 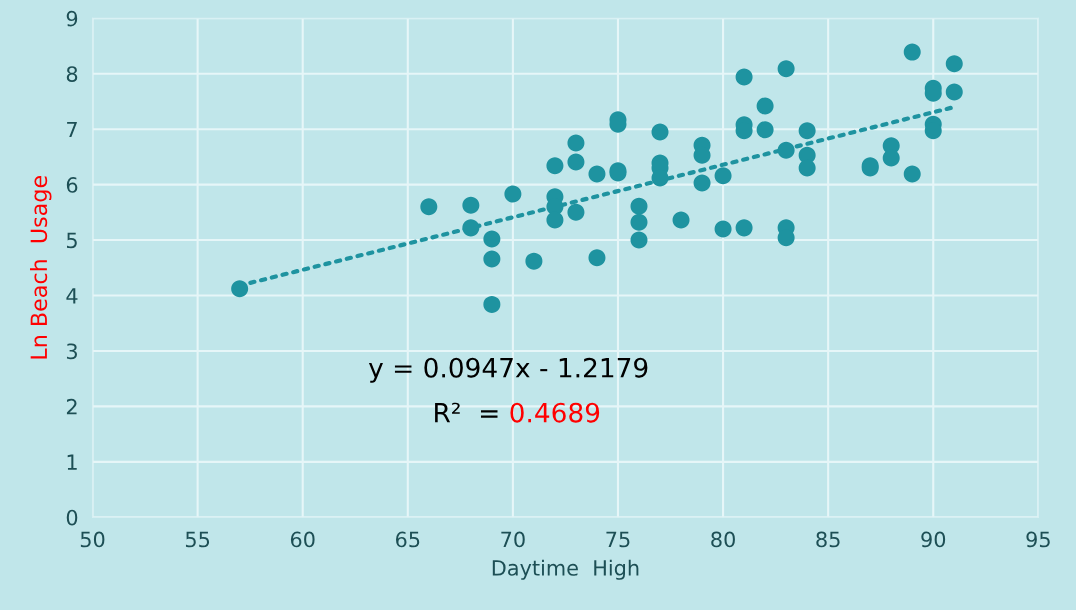 What do you see at coordinates (408, 539) in the screenshot?
I see `x-tick-label: 65` at bounding box center [408, 539].